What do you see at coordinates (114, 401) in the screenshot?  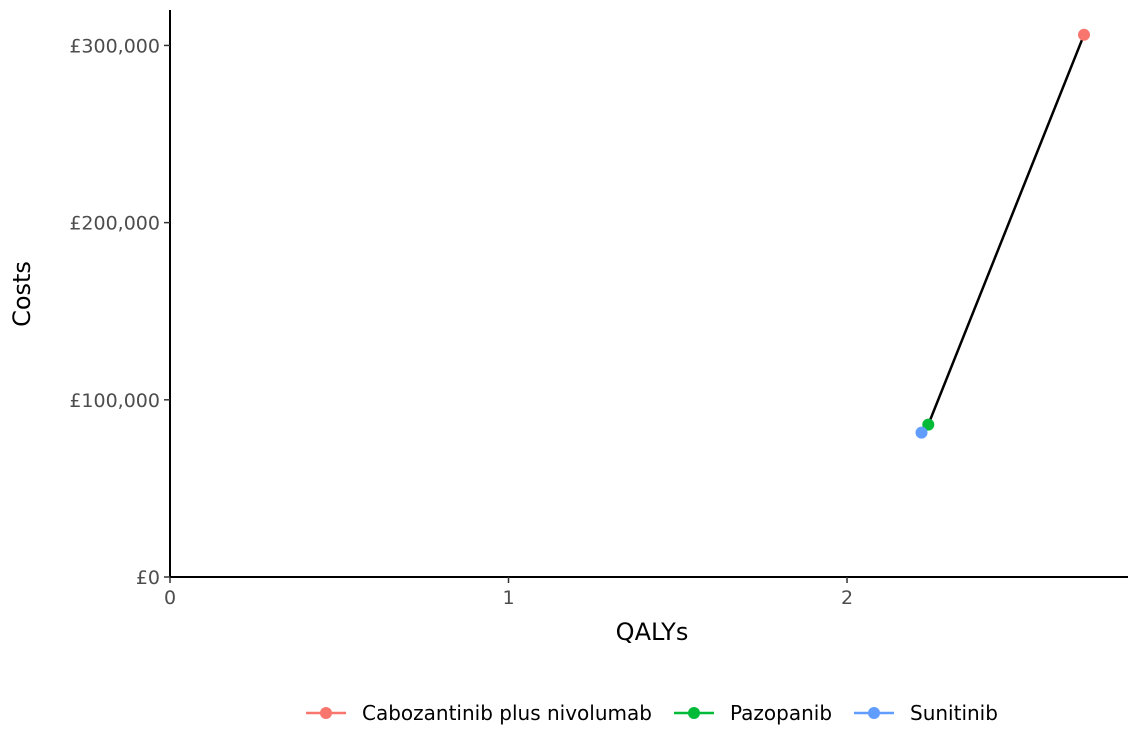 I see `y-tick-label: £100,000` at bounding box center [114, 401].